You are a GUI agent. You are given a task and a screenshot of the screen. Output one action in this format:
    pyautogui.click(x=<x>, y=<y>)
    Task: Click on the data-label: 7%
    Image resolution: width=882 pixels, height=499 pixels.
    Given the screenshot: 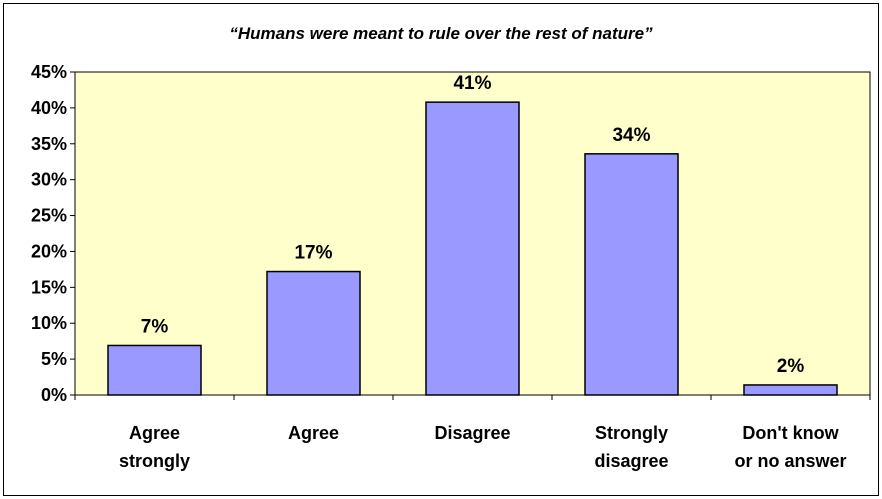 What is the action you would take?
    pyautogui.click(x=155, y=326)
    